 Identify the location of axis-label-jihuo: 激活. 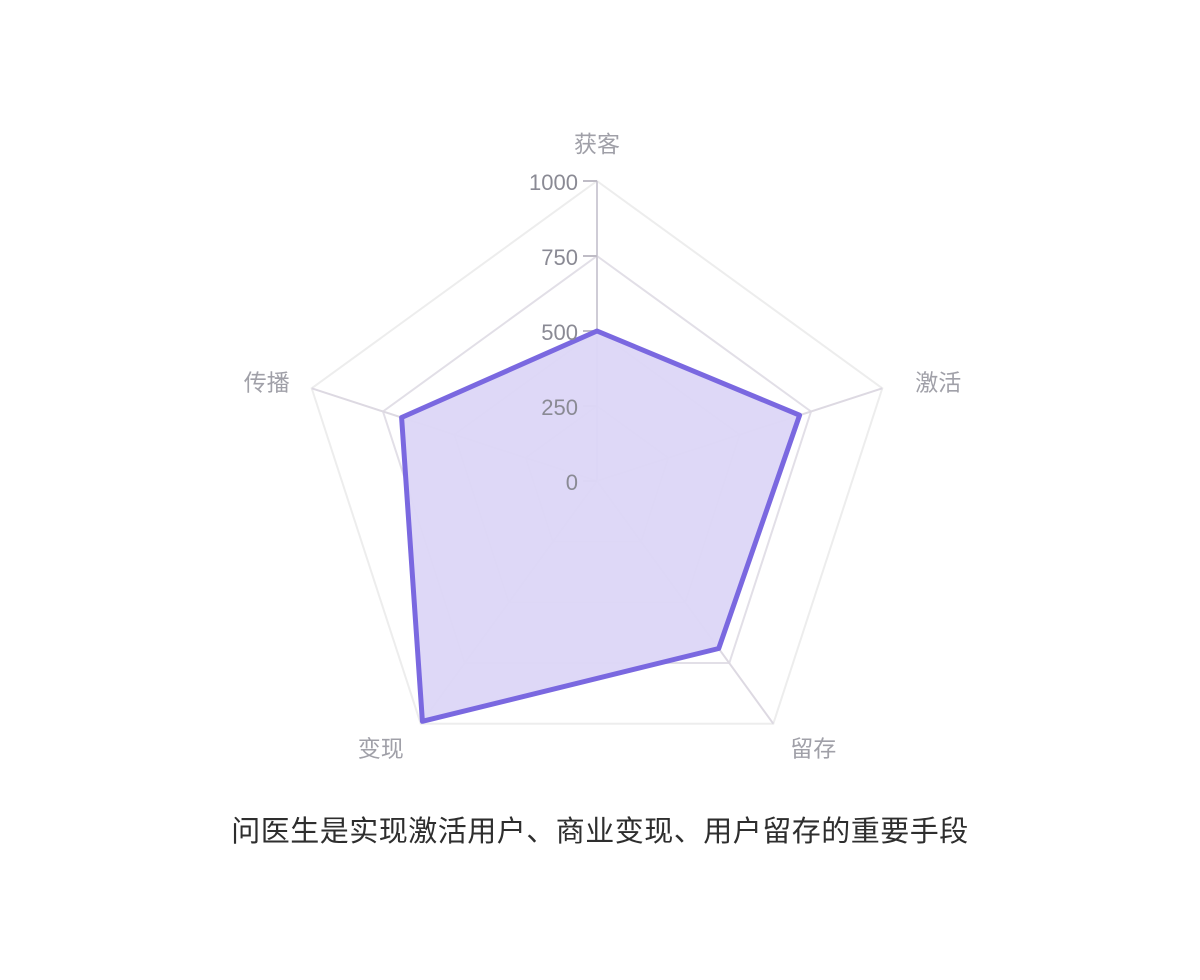
(938, 382).